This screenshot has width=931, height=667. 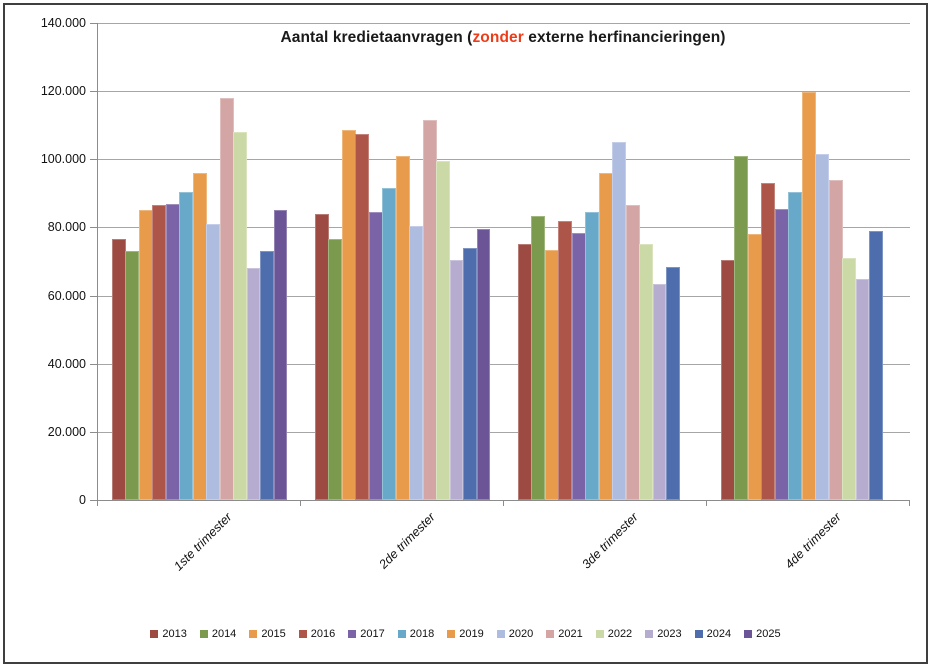 I want to click on legend-item-2021: 2021, so click(x=564, y=634).